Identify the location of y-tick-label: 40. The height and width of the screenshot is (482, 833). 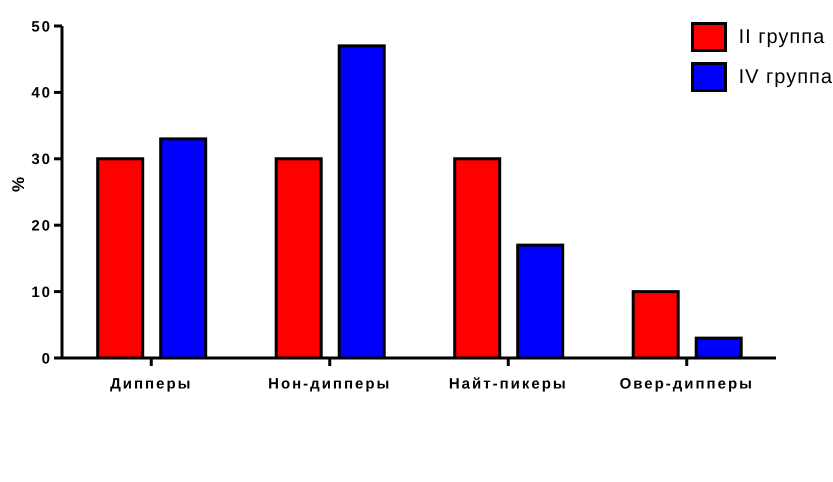
(41, 93).